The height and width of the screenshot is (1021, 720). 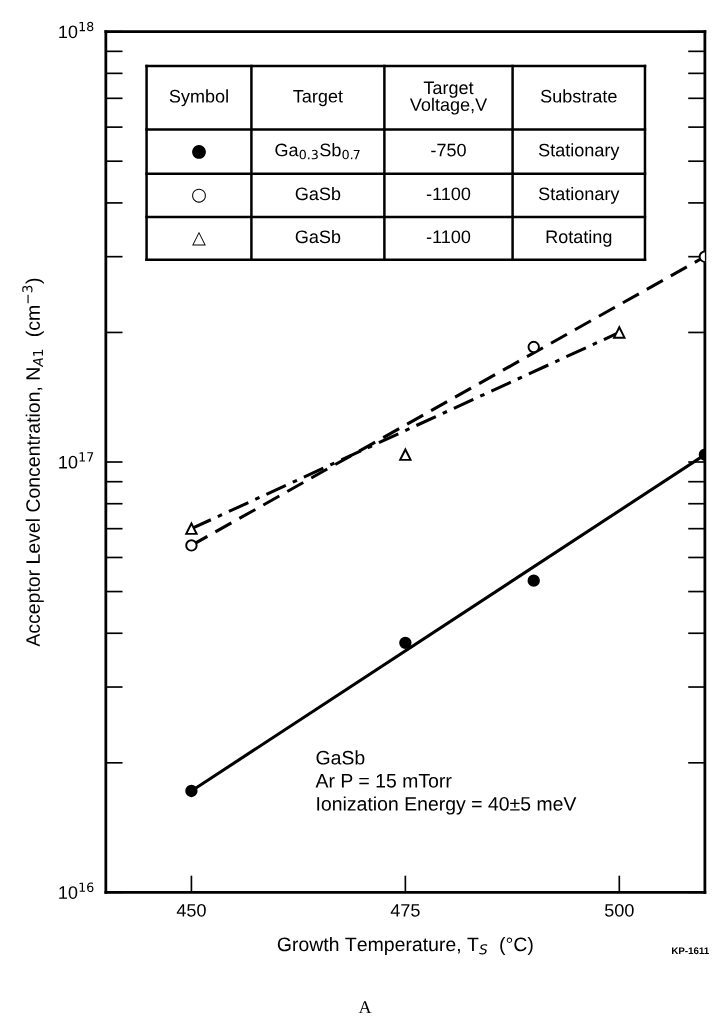 I want to click on annotation: Ga$_{0.3}$Sb$_{0.7}$, so click(x=317, y=151).